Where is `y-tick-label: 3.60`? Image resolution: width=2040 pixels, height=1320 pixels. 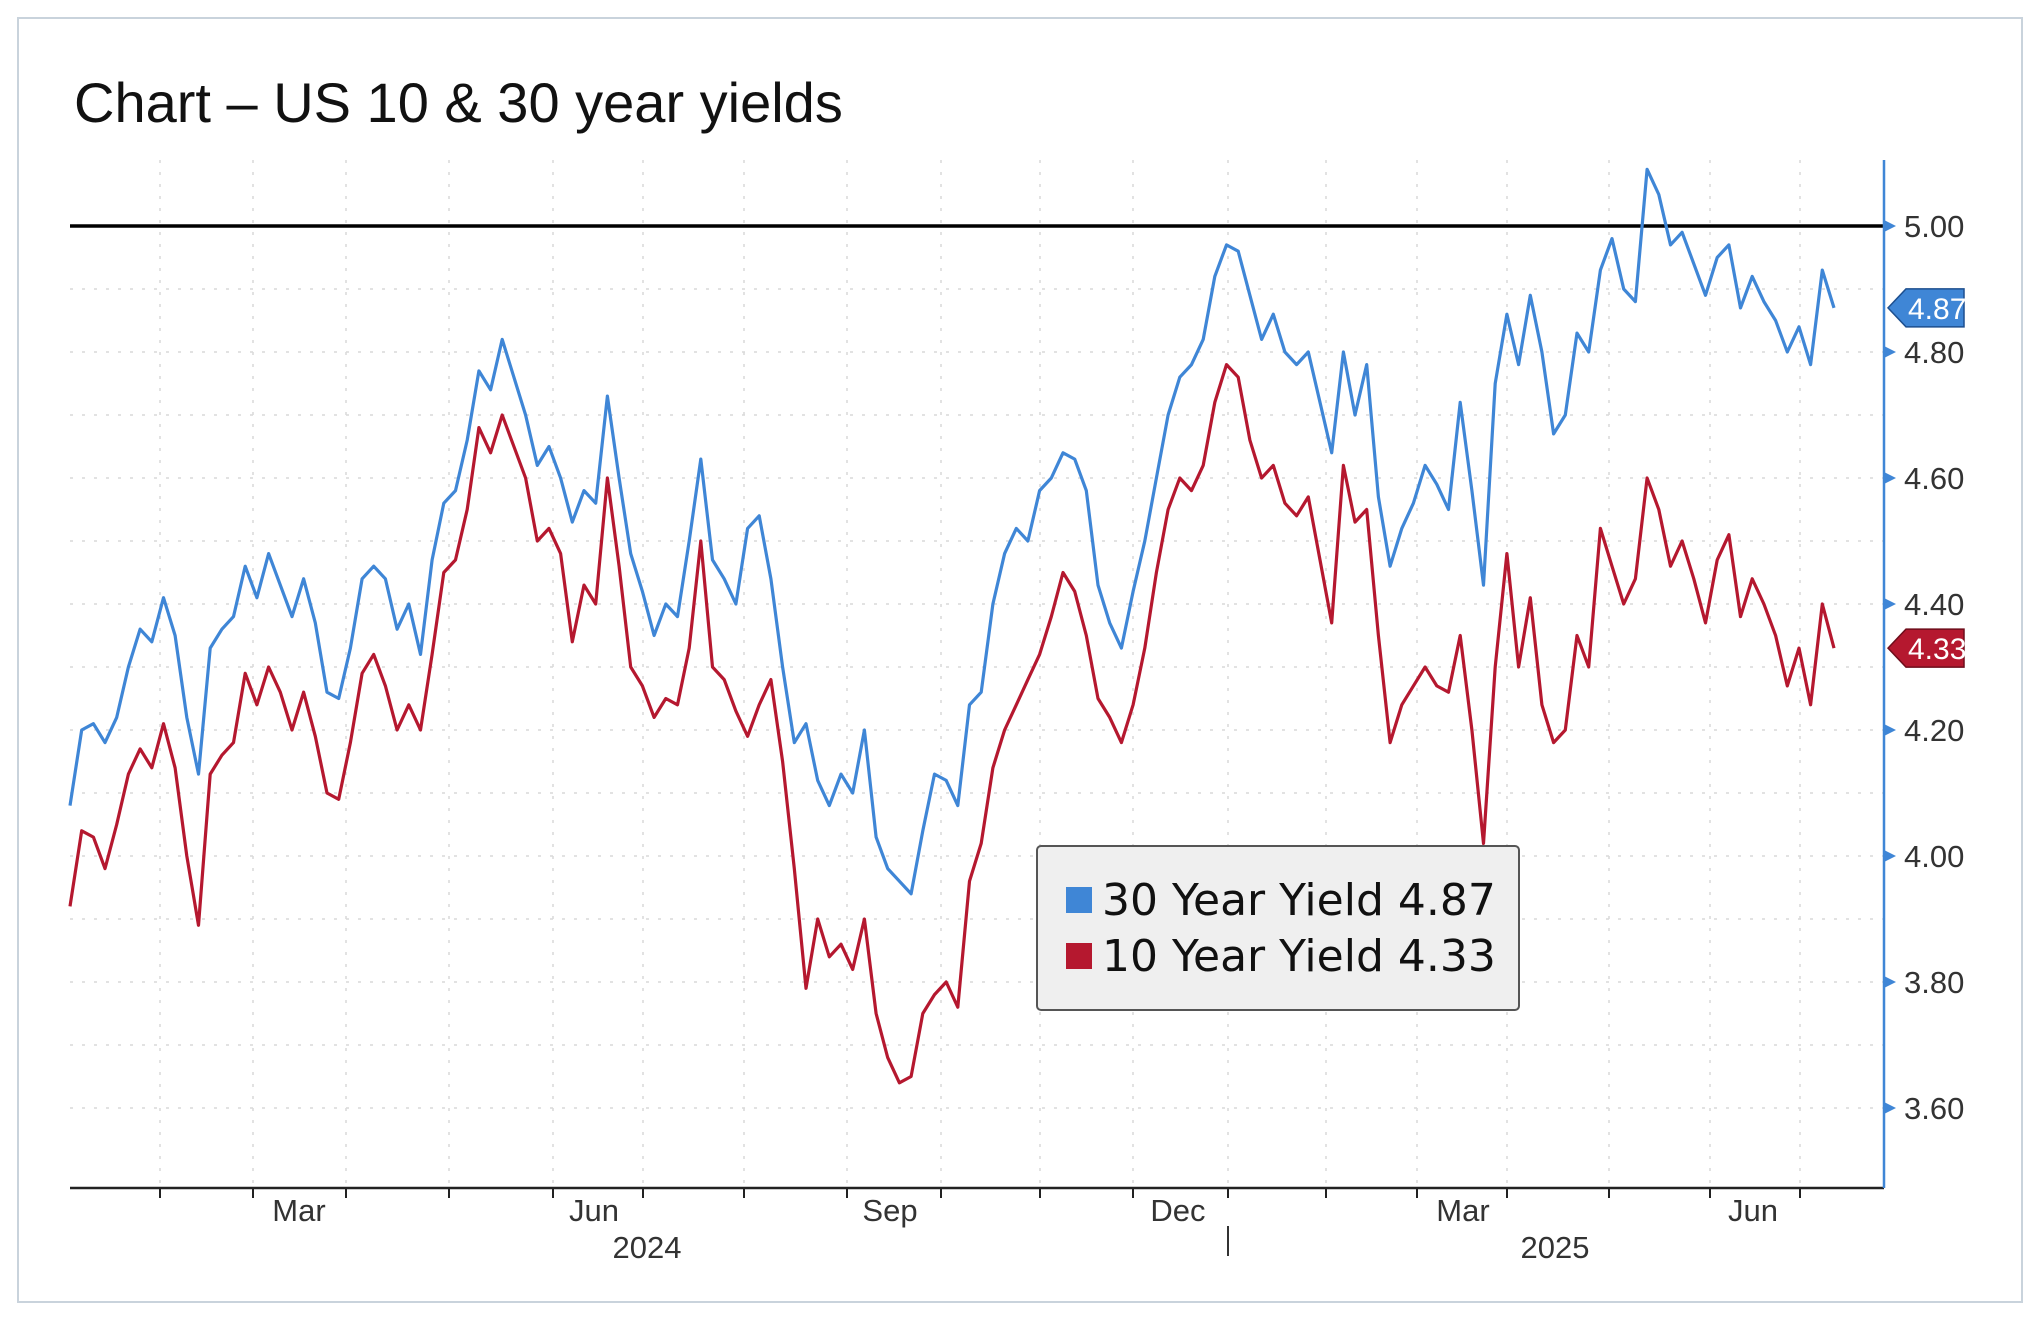 y-tick-label: 3.60 is located at coordinates (1934, 1108).